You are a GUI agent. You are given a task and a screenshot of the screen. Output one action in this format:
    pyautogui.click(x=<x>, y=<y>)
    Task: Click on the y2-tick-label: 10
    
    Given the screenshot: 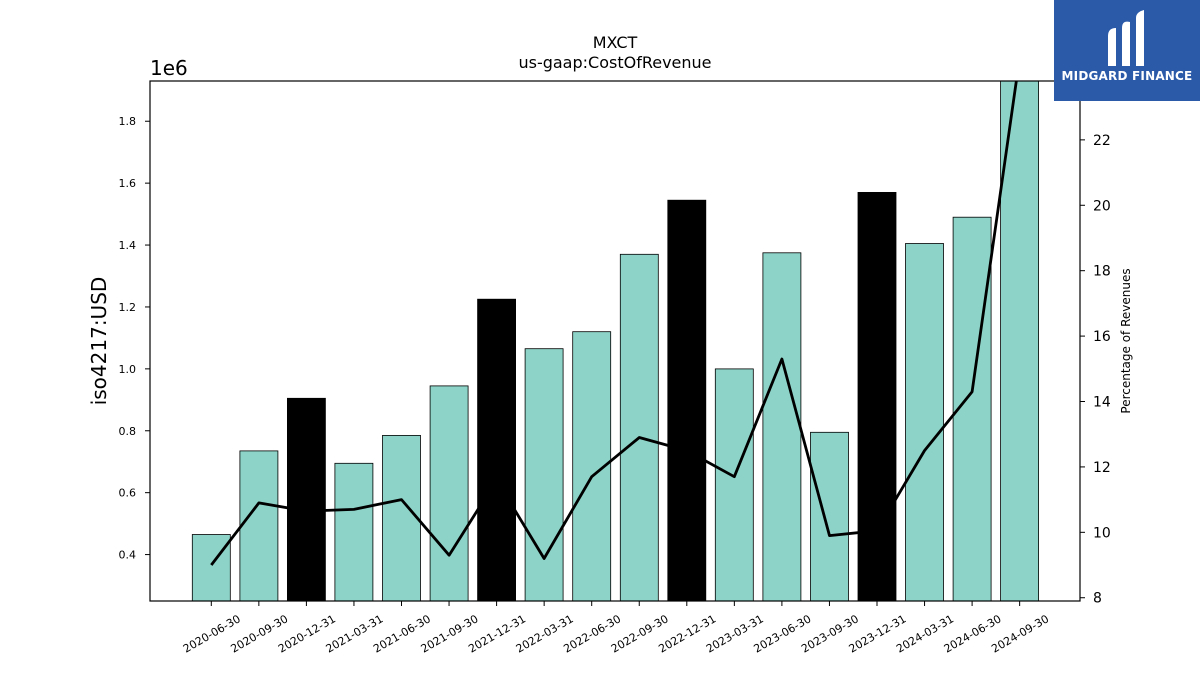 What is the action you would take?
    pyautogui.click(x=1102, y=533)
    